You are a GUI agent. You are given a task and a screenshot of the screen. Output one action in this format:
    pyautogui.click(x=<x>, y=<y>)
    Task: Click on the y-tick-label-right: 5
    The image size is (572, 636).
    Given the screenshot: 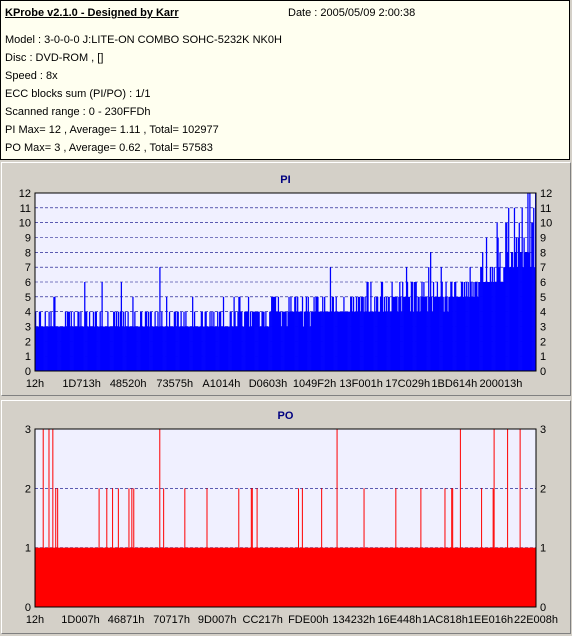 What is the action you would take?
    pyautogui.click(x=543, y=298)
    